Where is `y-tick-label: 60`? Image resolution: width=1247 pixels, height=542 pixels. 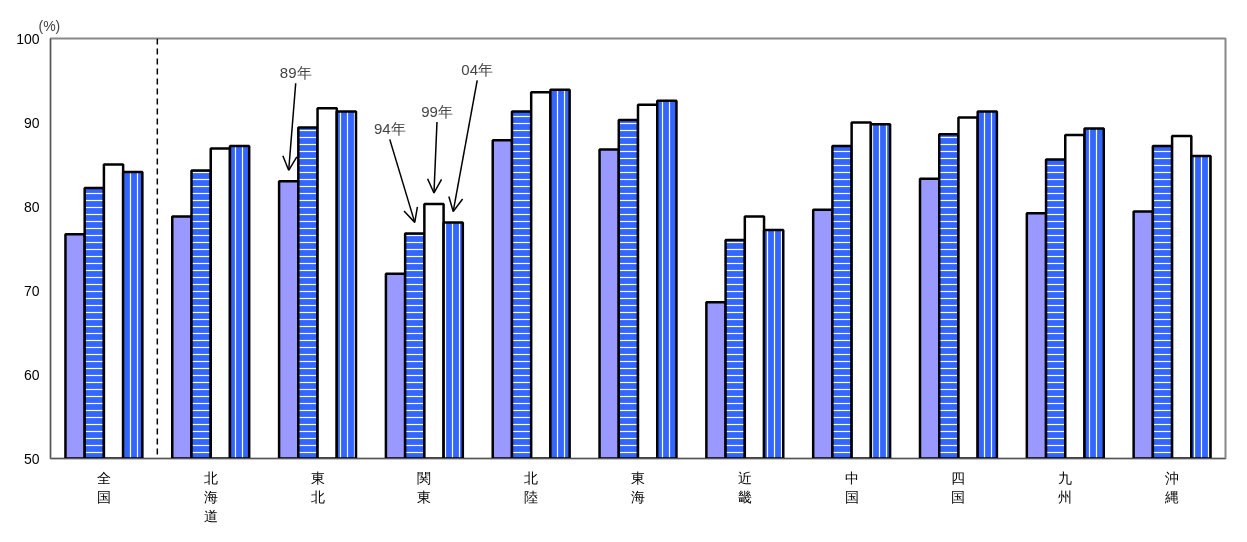 y-tick-label: 60 is located at coordinates (31, 374).